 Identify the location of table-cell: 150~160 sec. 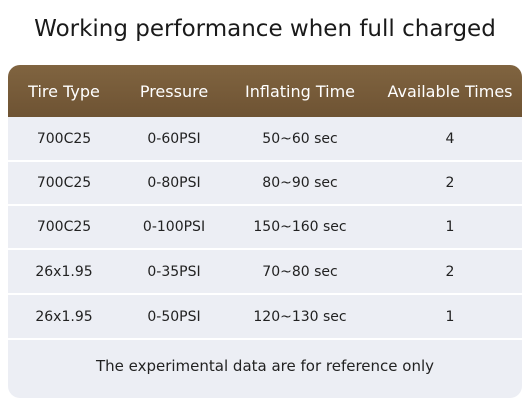
(300, 227).